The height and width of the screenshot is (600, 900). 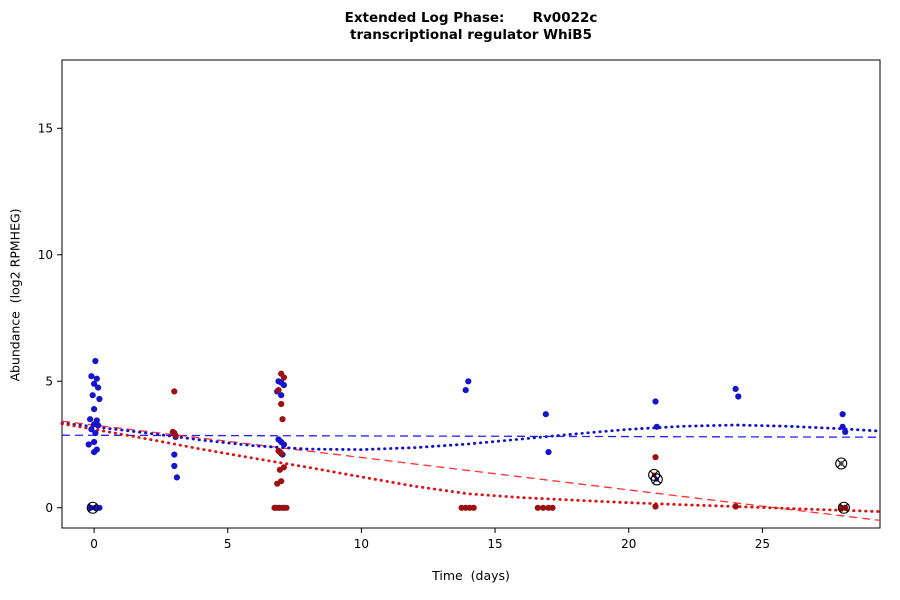 What do you see at coordinates (762, 544) in the screenshot?
I see `x-tick-label: 25` at bounding box center [762, 544].